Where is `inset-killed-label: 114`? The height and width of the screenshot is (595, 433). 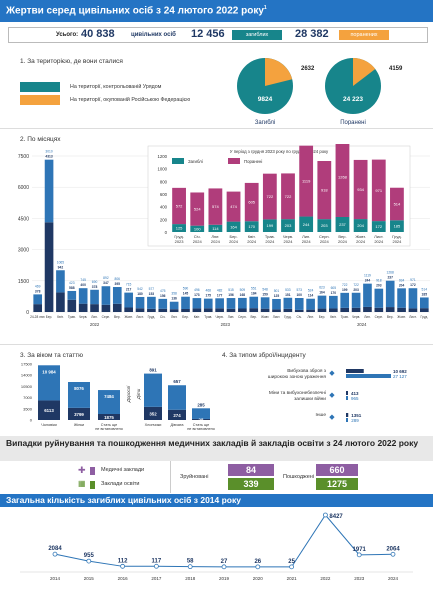 inset-killed-label: 114 is located at coordinates (215, 228).